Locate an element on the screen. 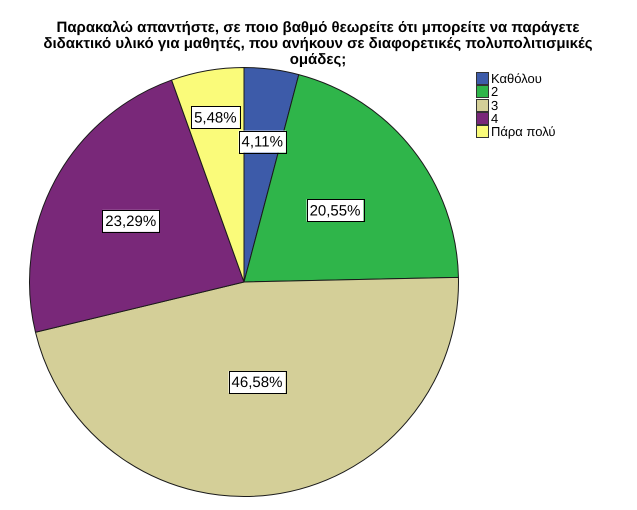 The height and width of the screenshot is (510, 637). chart-title: Παρακαλώ απαντήστε, σε ποιο βαθμό θεωρείτε ότι μπορείτε να παράγετε διδακτικό υλικό για μαθητές, που ανήκουν σε διαφορετικές πολυπολιτισμικές ομάδες; is located at coordinates (318, 43).